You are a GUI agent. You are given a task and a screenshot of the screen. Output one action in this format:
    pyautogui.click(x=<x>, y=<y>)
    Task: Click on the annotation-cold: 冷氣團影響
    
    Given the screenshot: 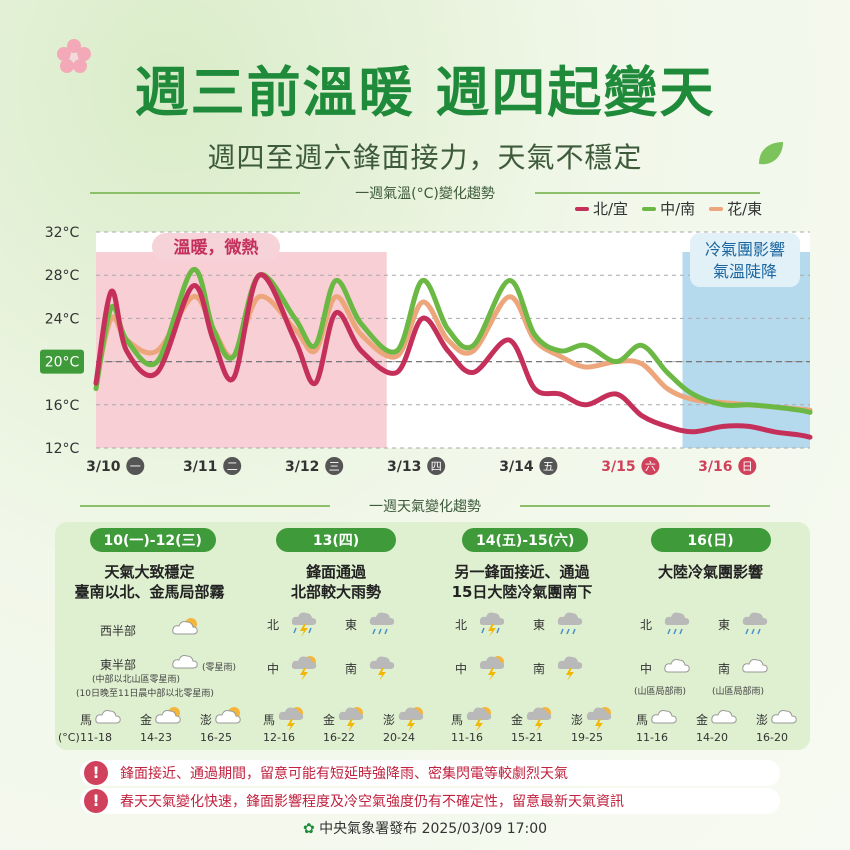 What is the action you would take?
    pyautogui.click(x=745, y=249)
    